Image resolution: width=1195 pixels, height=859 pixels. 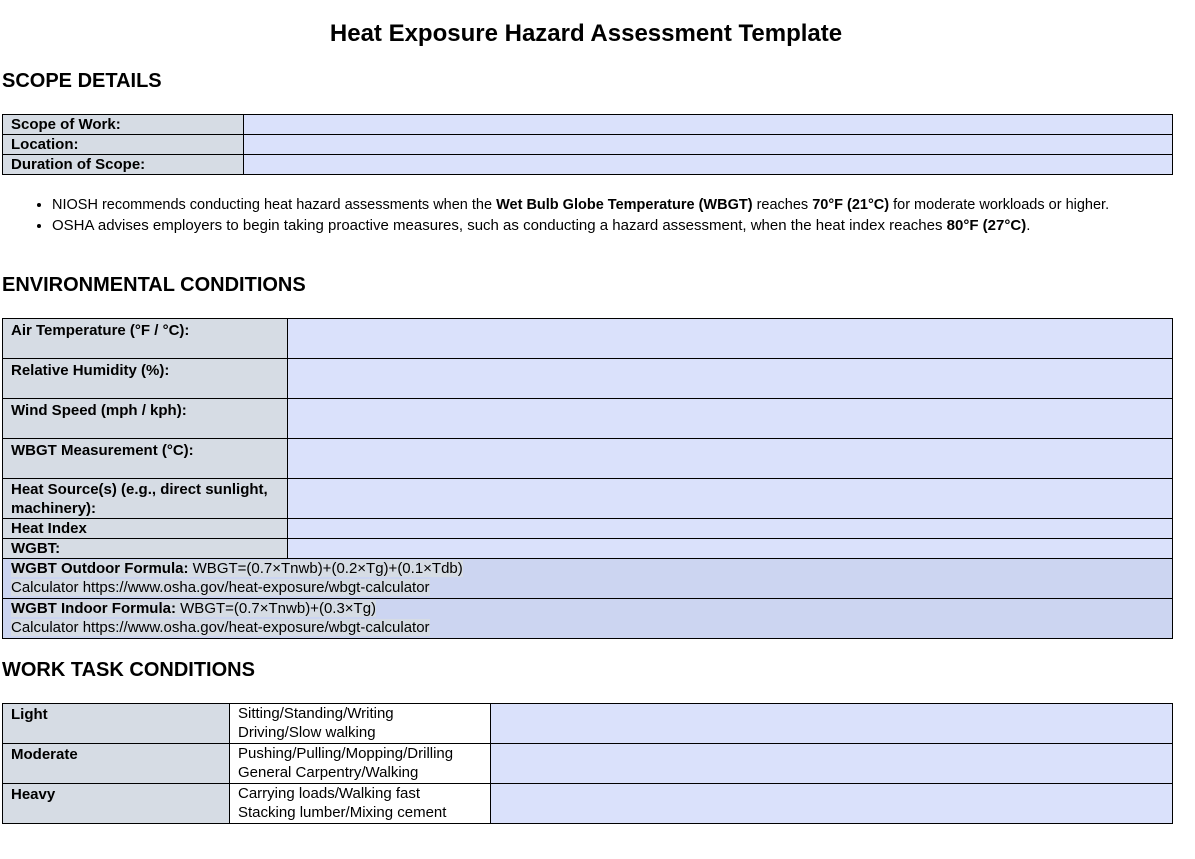 I want to click on heat-index-label: Heat Index, so click(x=145, y=528).